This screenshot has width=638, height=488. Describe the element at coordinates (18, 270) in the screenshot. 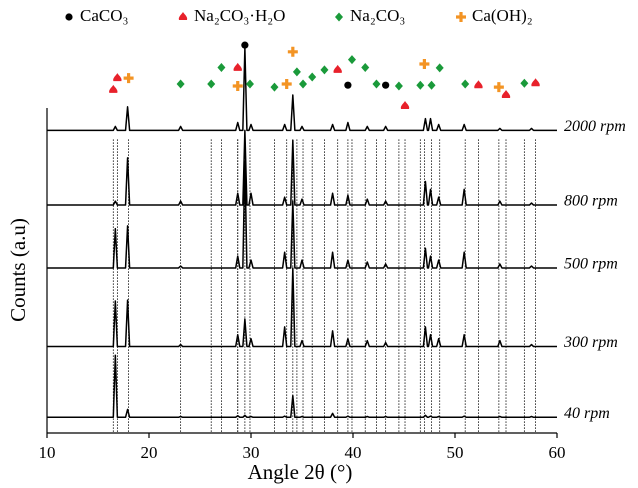

I see `y-axis-label: Counts (a.u)` at that location.